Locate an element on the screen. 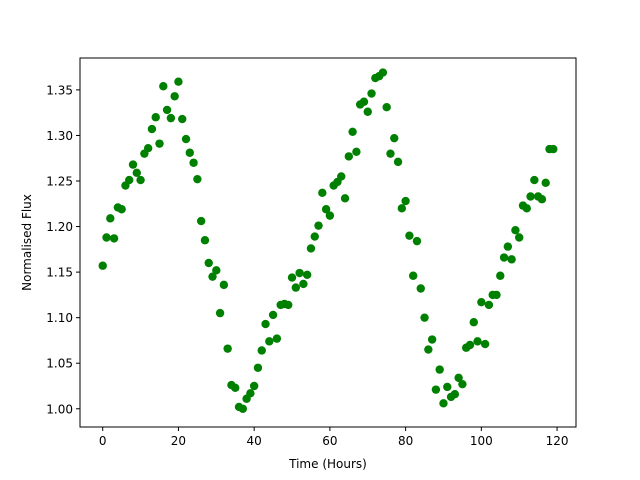  x-tick-label: 120 is located at coordinates (557, 441).